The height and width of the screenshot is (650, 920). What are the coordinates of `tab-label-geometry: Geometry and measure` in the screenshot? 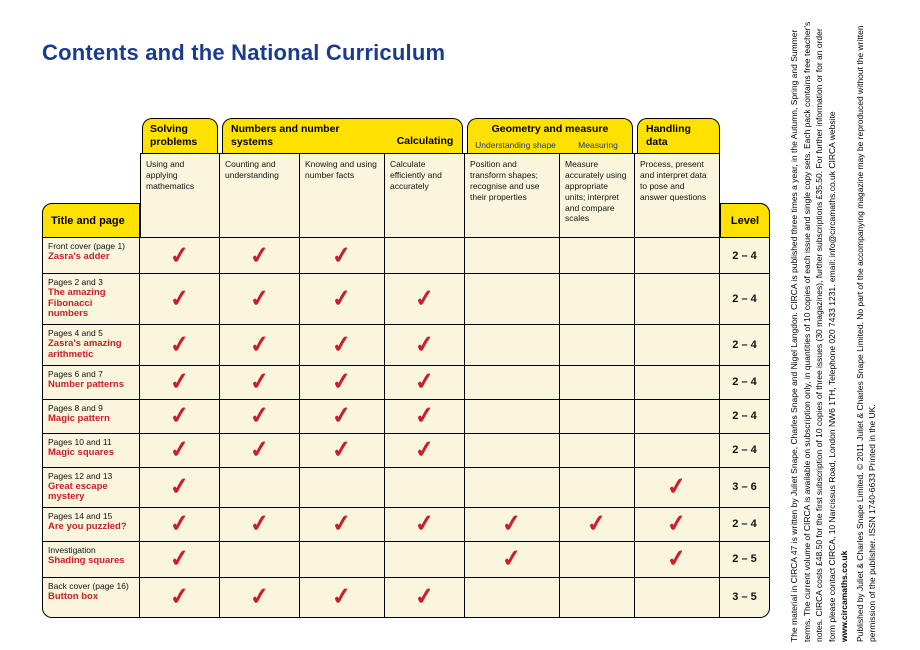 It's located at (550, 129).